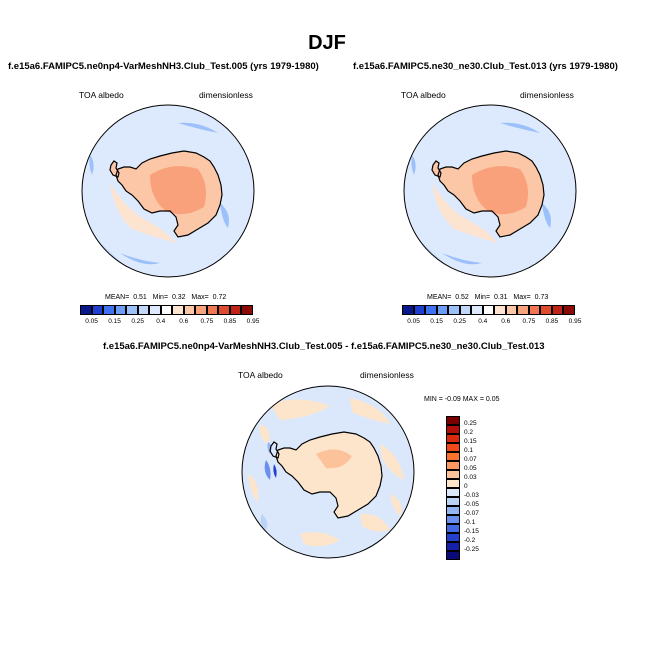 The width and height of the screenshot is (654, 654). Describe the element at coordinates (387, 375) in the screenshot. I see `panel3-units-label: dimensionless` at that location.